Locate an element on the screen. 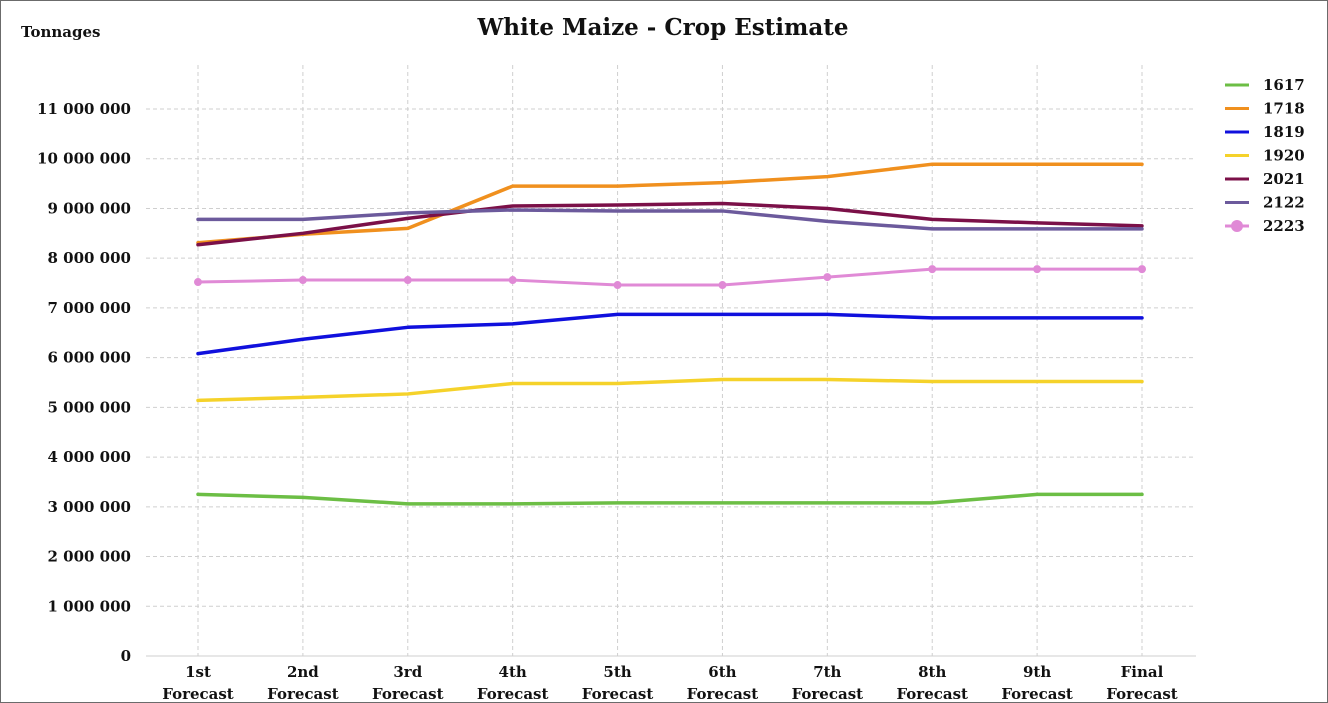 The image size is (1328, 703). legend-item-2021: 2021 is located at coordinates (1265, 179).